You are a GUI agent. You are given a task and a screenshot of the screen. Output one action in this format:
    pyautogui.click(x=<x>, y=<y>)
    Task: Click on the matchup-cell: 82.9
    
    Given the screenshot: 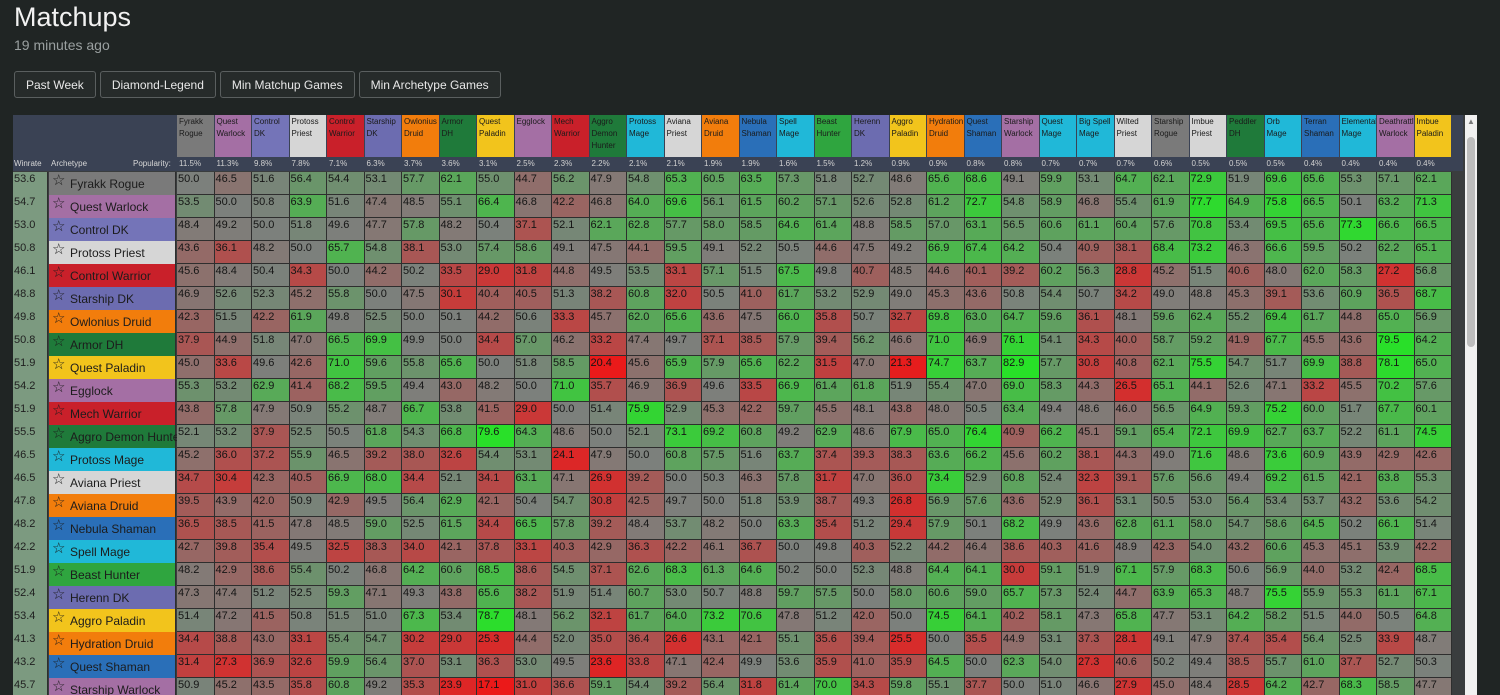 What is the action you would take?
    pyautogui.click(x=1021, y=367)
    